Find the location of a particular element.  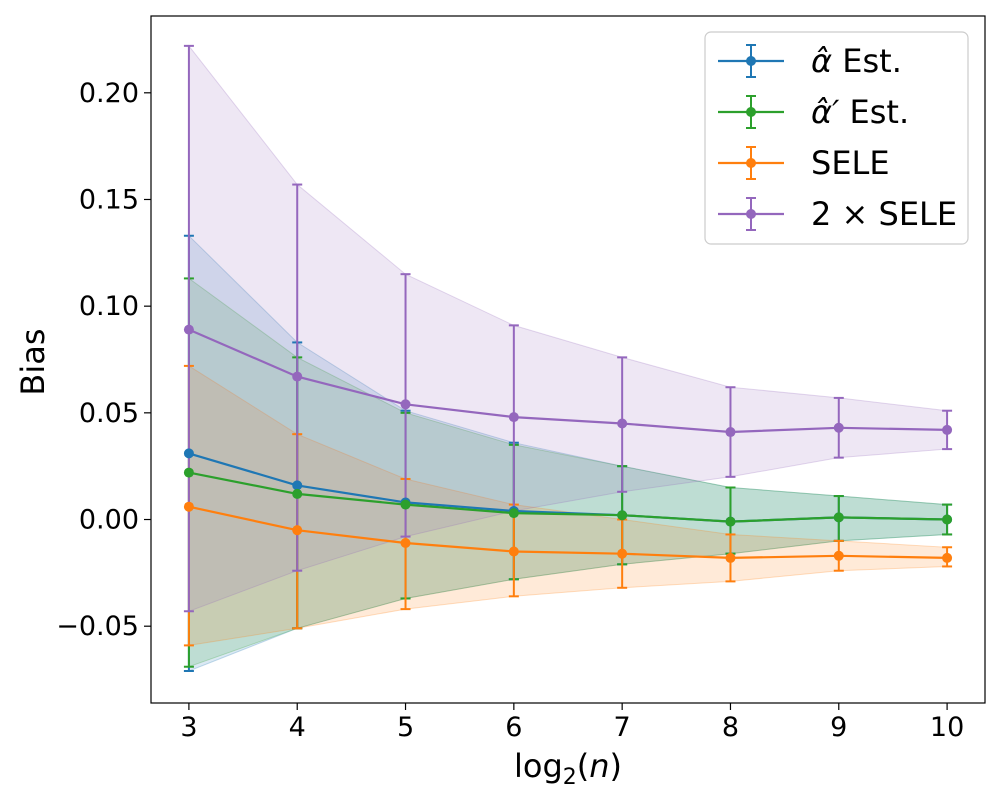

legend-entry-4-marker is located at coordinates (751, 214).